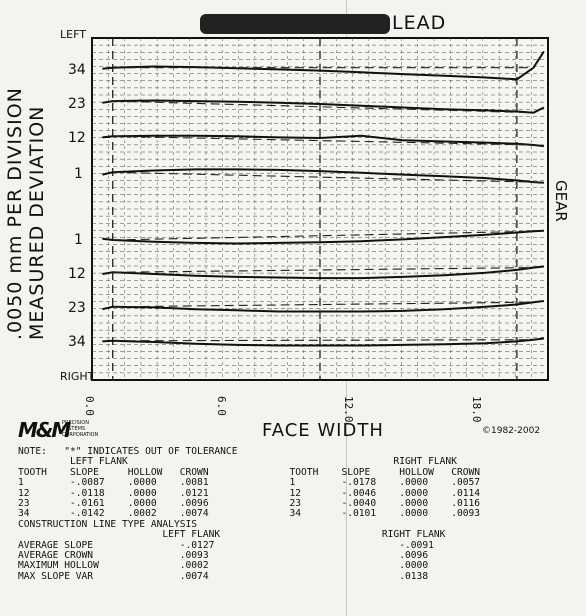  I want to click on redacted-title-block, so click(295, 24).